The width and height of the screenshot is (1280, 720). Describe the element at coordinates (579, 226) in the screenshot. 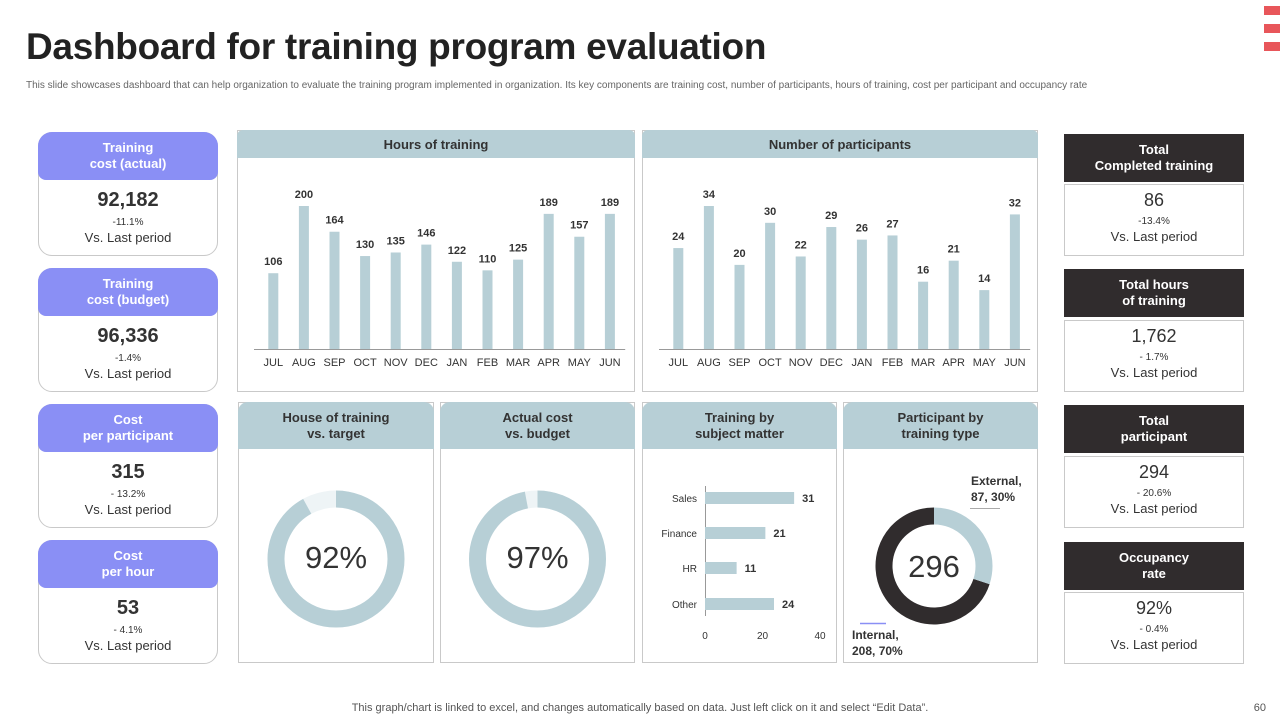

I see `data-label: 157` at that location.